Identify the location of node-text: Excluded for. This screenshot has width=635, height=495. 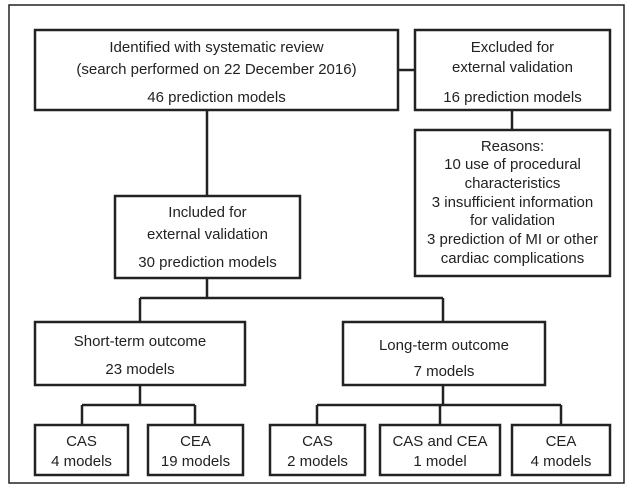
(512, 47).